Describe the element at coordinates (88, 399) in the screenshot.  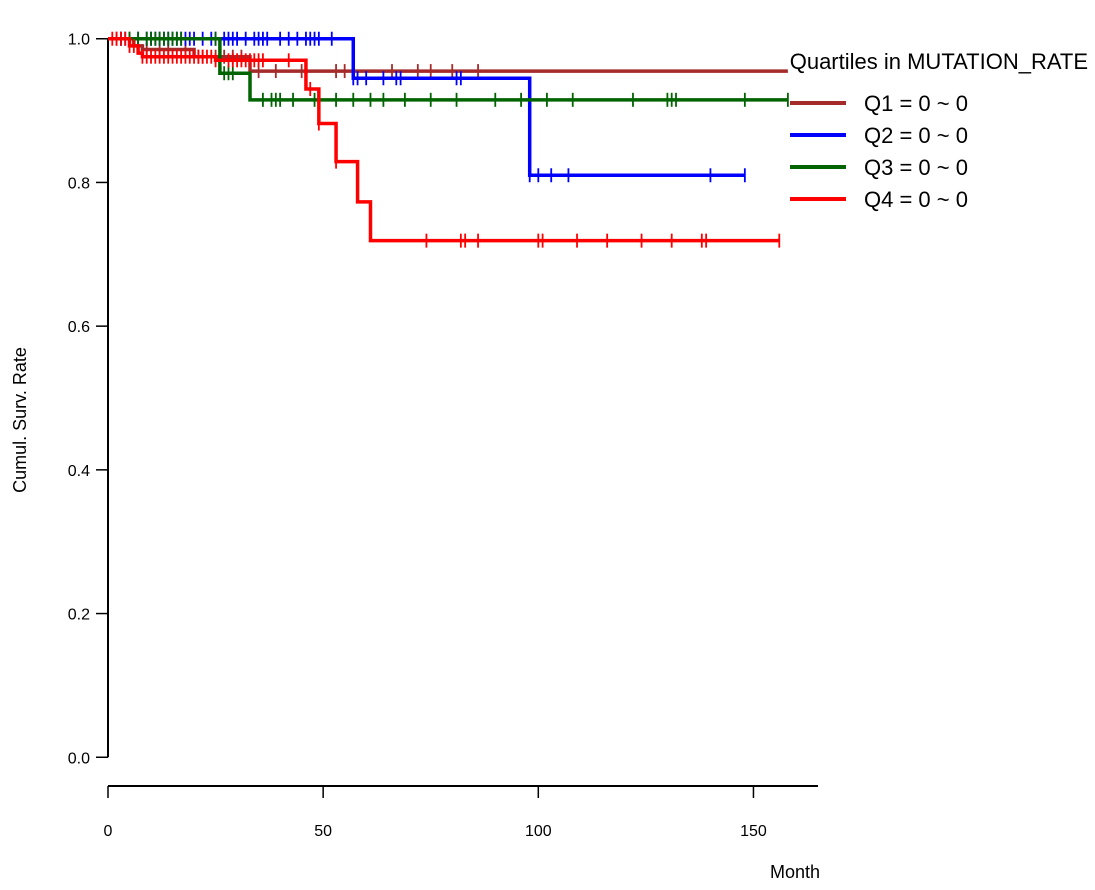
I see `y-axis: 0.0 0.2 0.4 0.6 0.8 1.0` at that location.